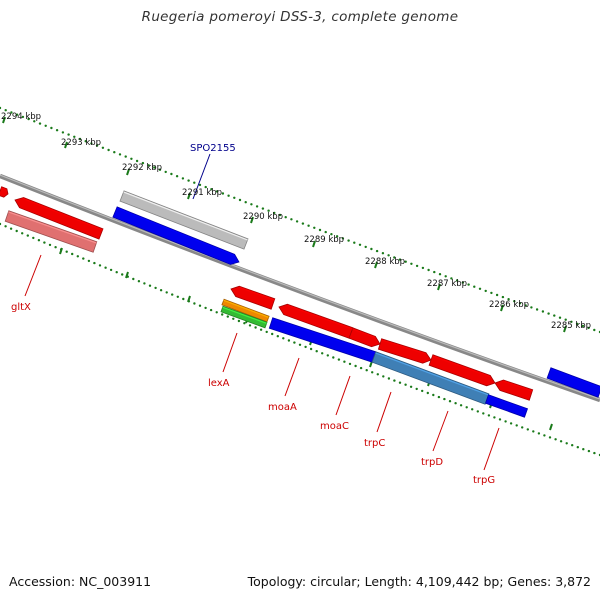 The height and width of the screenshot is (600, 600). What do you see at coordinates (80, 581) in the screenshot?
I see `accession-text: Accession: NC_003911` at bounding box center [80, 581].